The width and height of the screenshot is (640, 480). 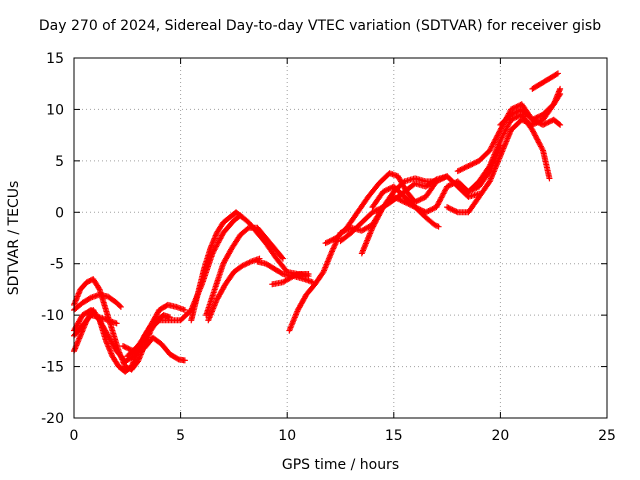 I want to click on y-tick-label: -20, so click(x=52, y=419).